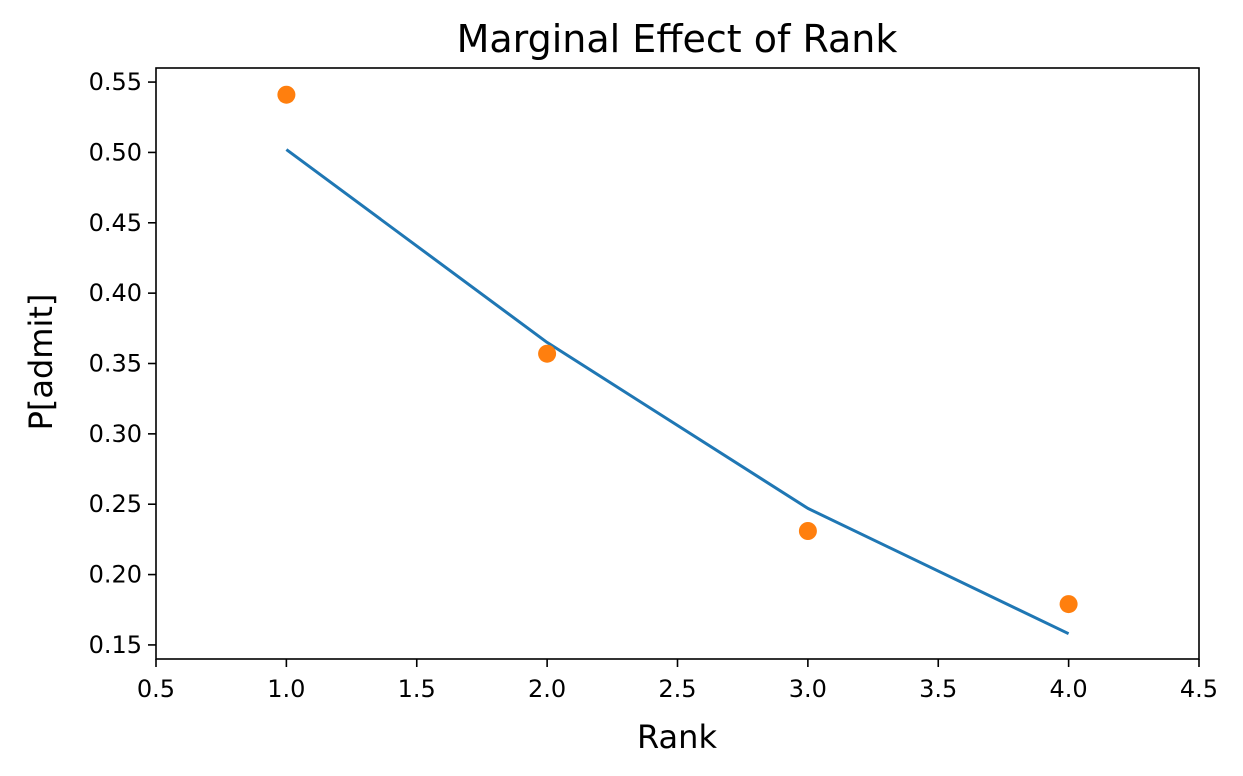  I want to click on y-tick-label: 0.55, so click(115, 82).